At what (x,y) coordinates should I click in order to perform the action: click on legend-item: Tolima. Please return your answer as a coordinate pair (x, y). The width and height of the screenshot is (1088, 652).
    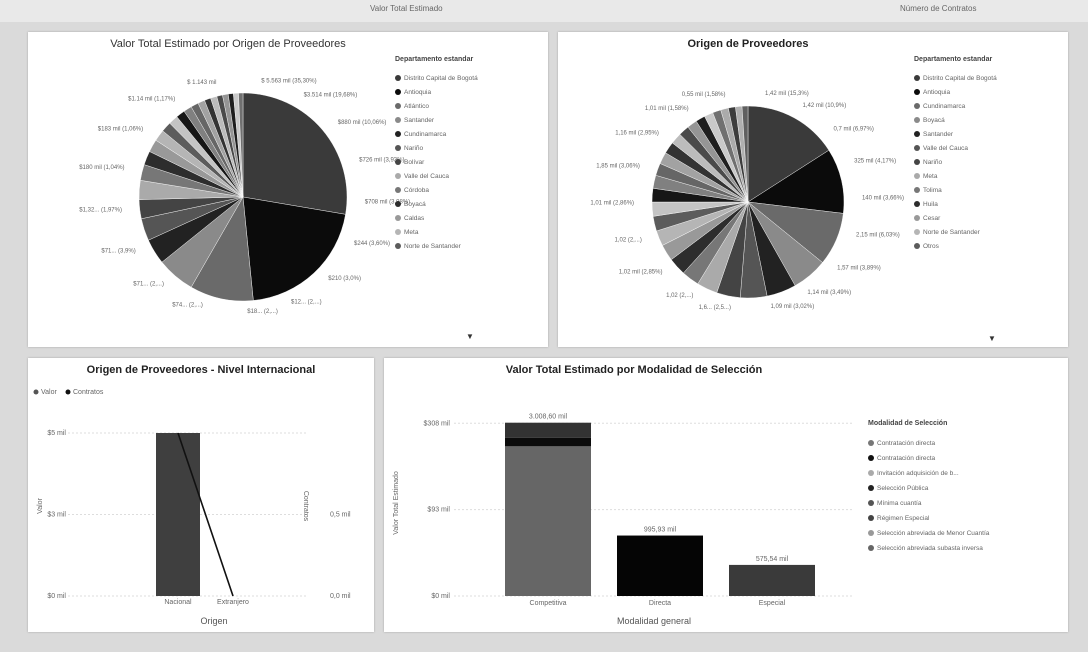
    Looking at the image, I should click on (955, 191).